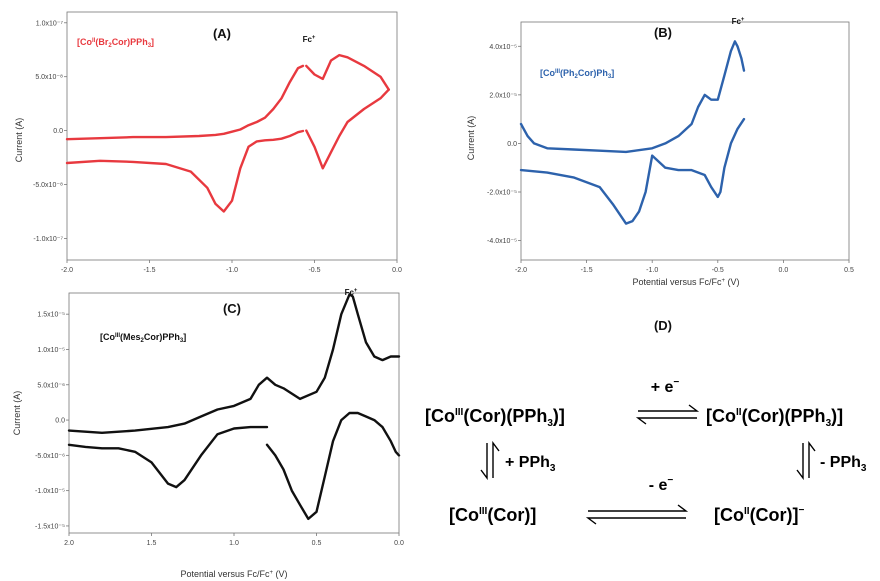  What do you see at coordinates (471, 138) in the screenshot?
I see `panel-b-ylabel: Current (A)` at bounding box center [471, 138].